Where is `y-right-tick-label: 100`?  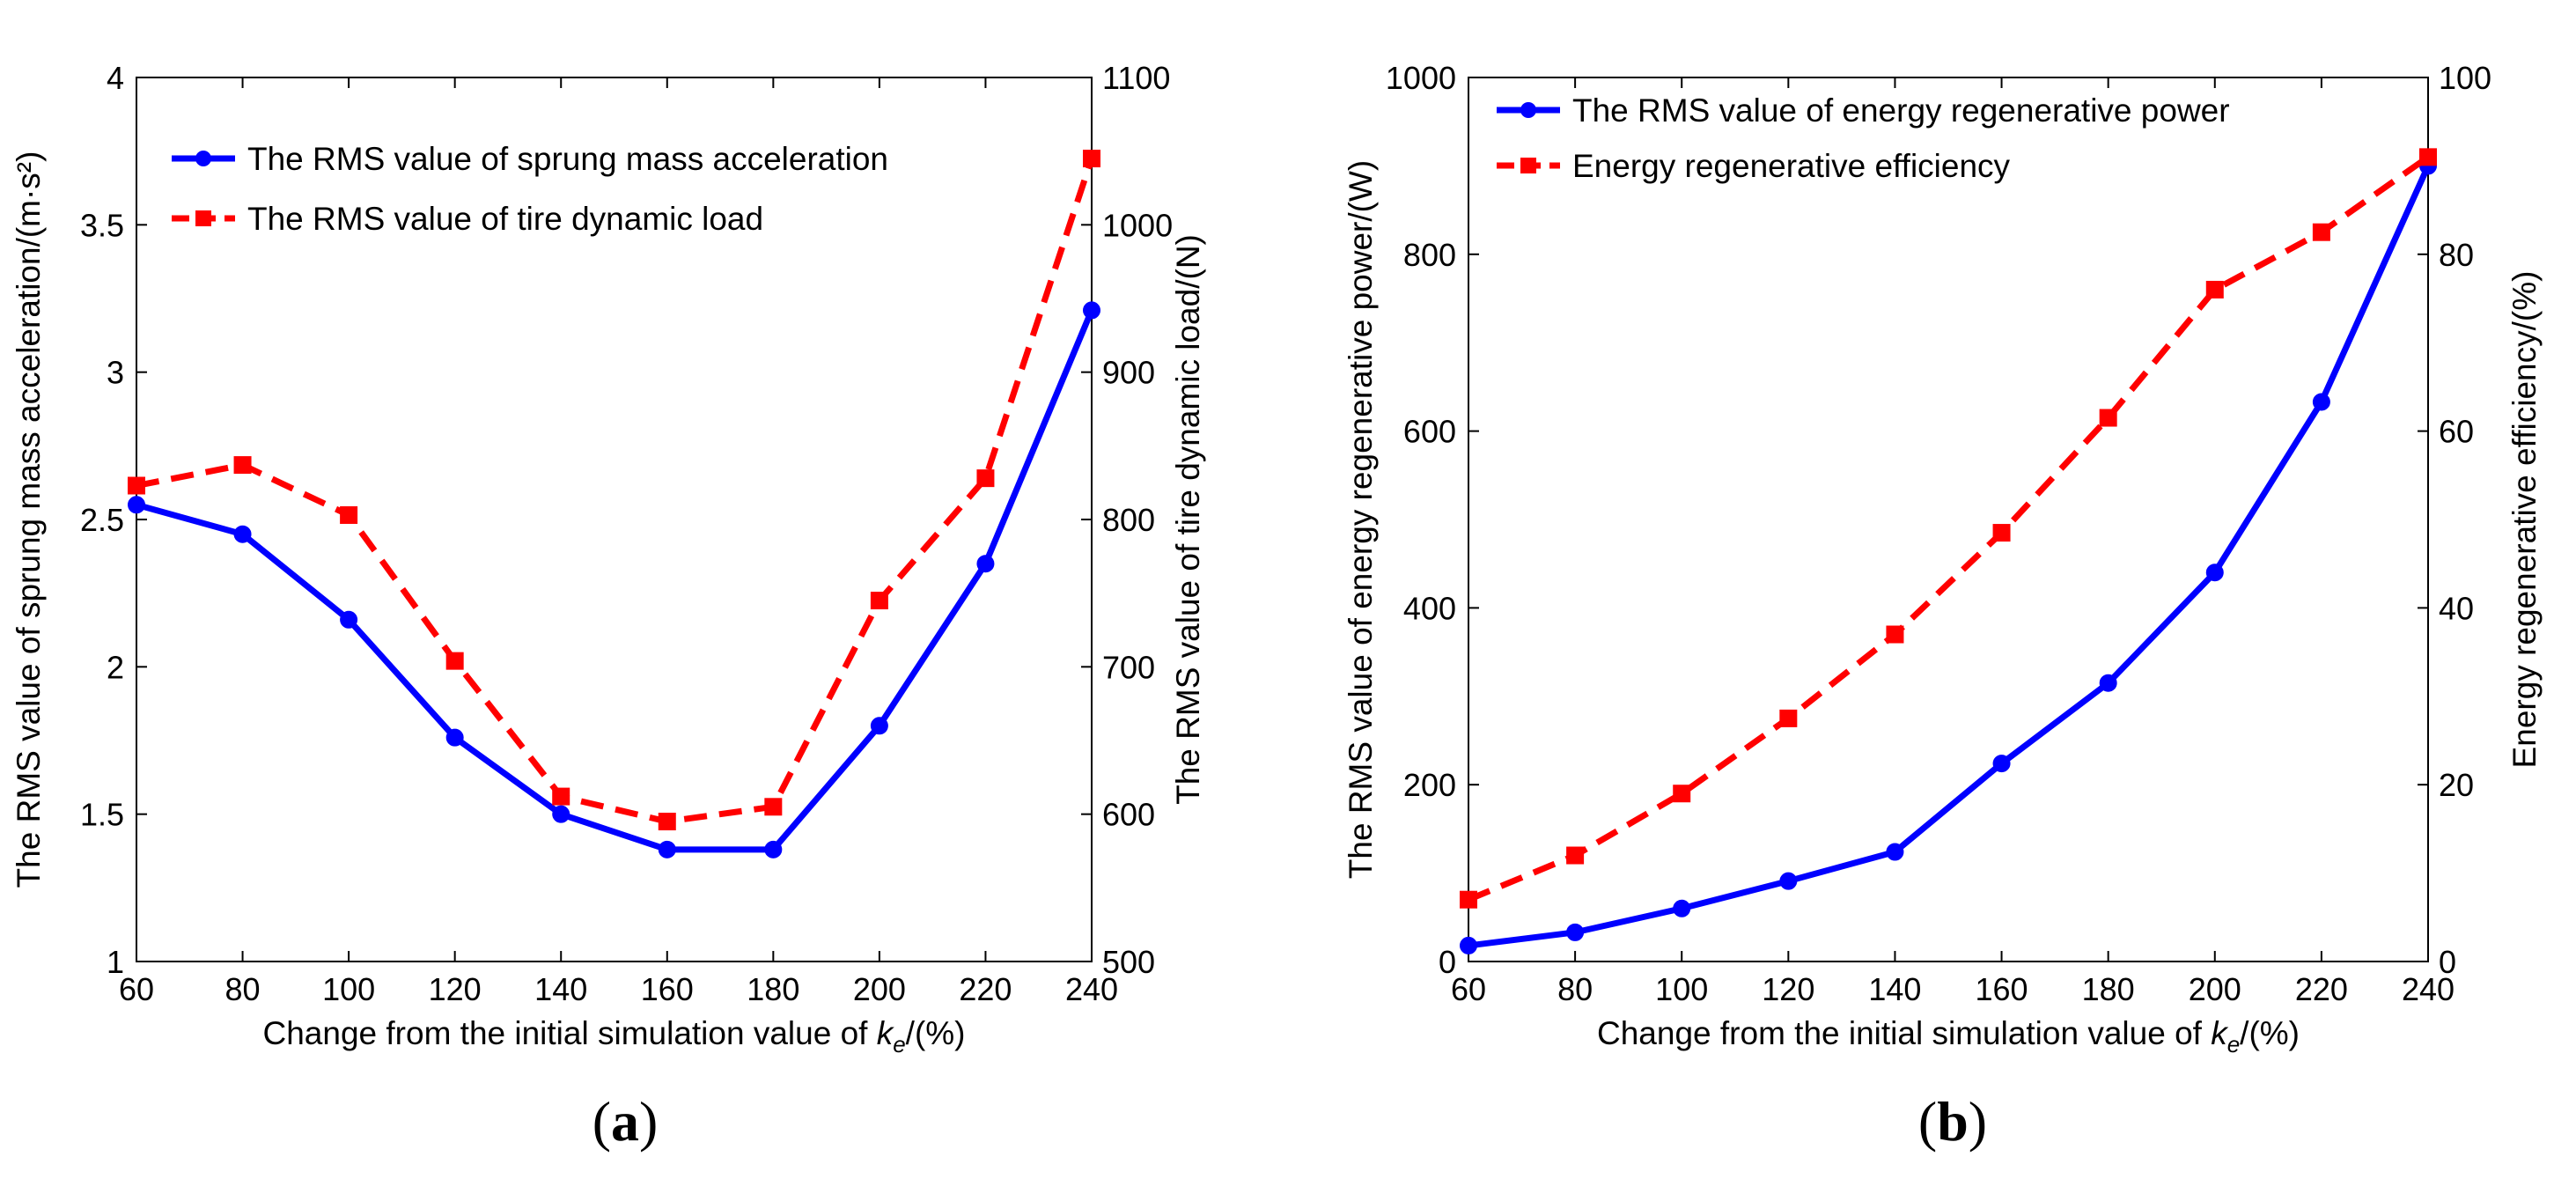
y-right-tick-label: 100 is located at coordinates (2465, 78).